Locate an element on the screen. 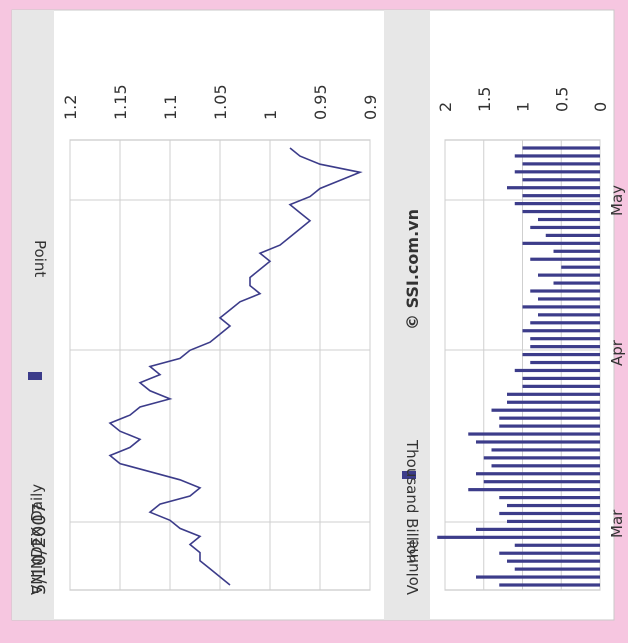  price-legend-label: VNINDEX Daily is located at coordinates (37, 539).